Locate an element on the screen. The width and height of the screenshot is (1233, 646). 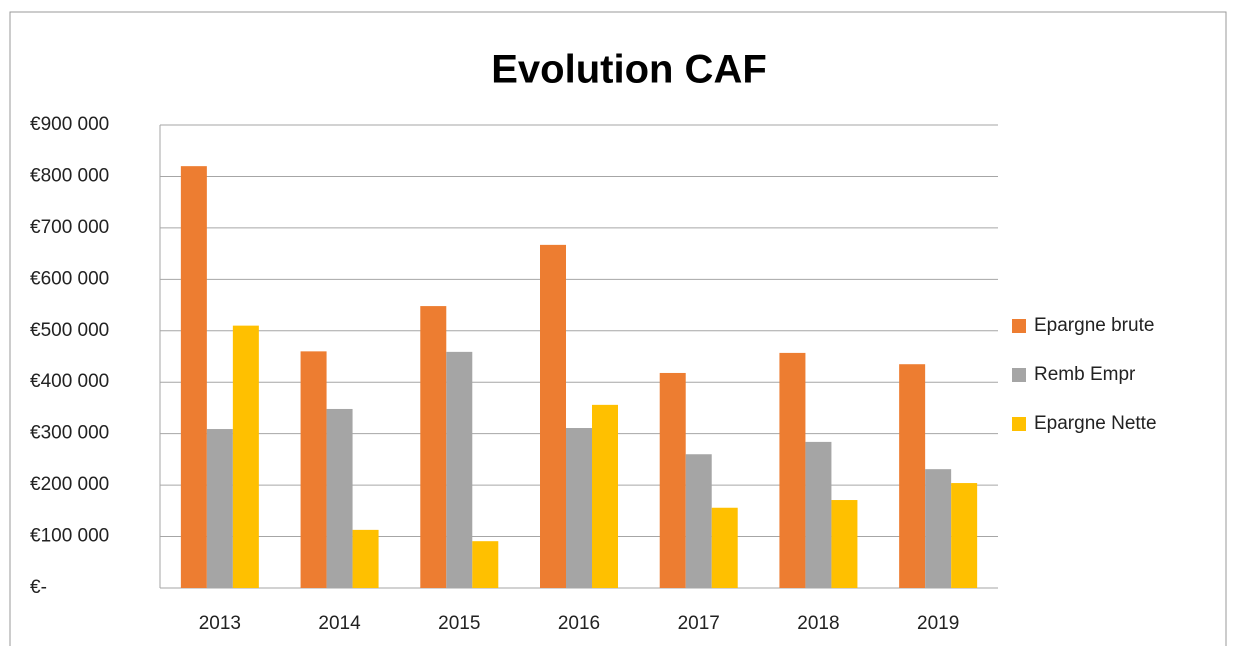
x-tick-label: 2014 is located at coordinates (339, 623).